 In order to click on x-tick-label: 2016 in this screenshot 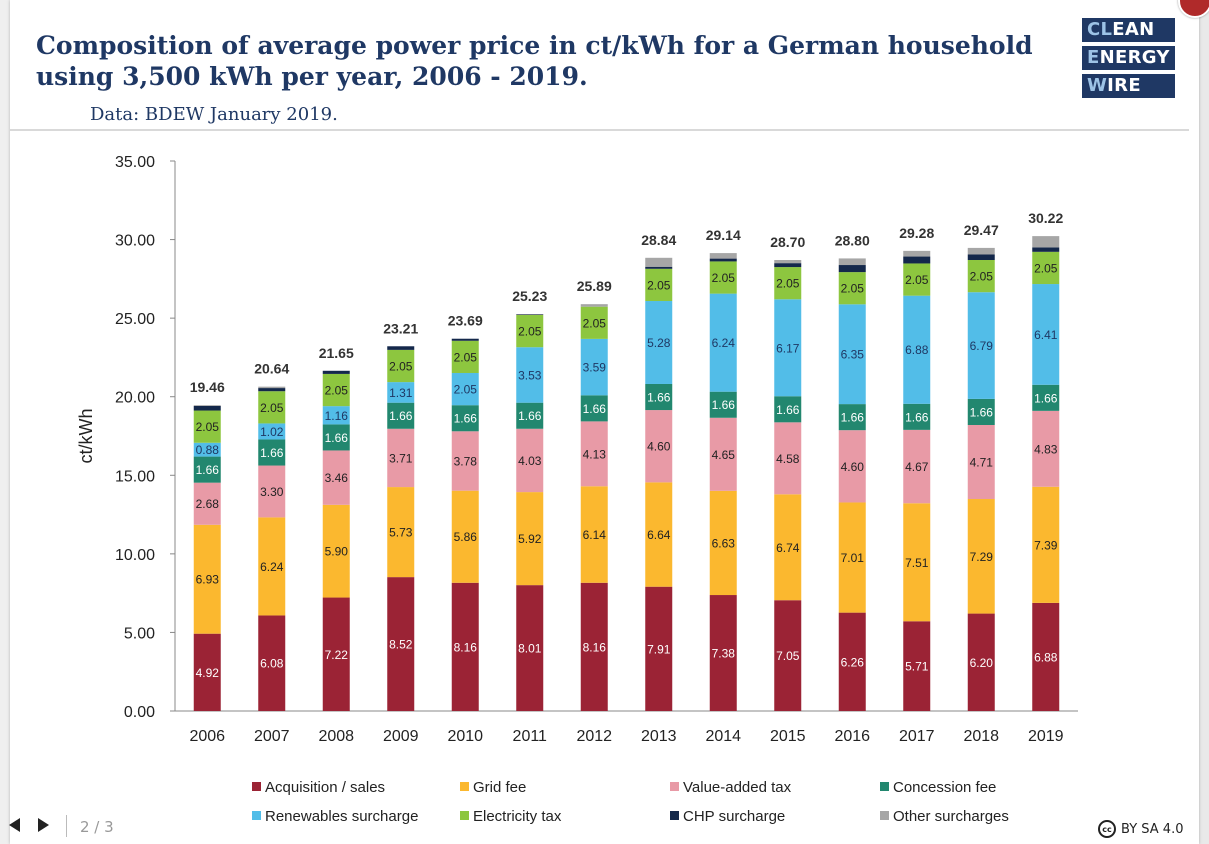, I will do `click(852, 736)`.